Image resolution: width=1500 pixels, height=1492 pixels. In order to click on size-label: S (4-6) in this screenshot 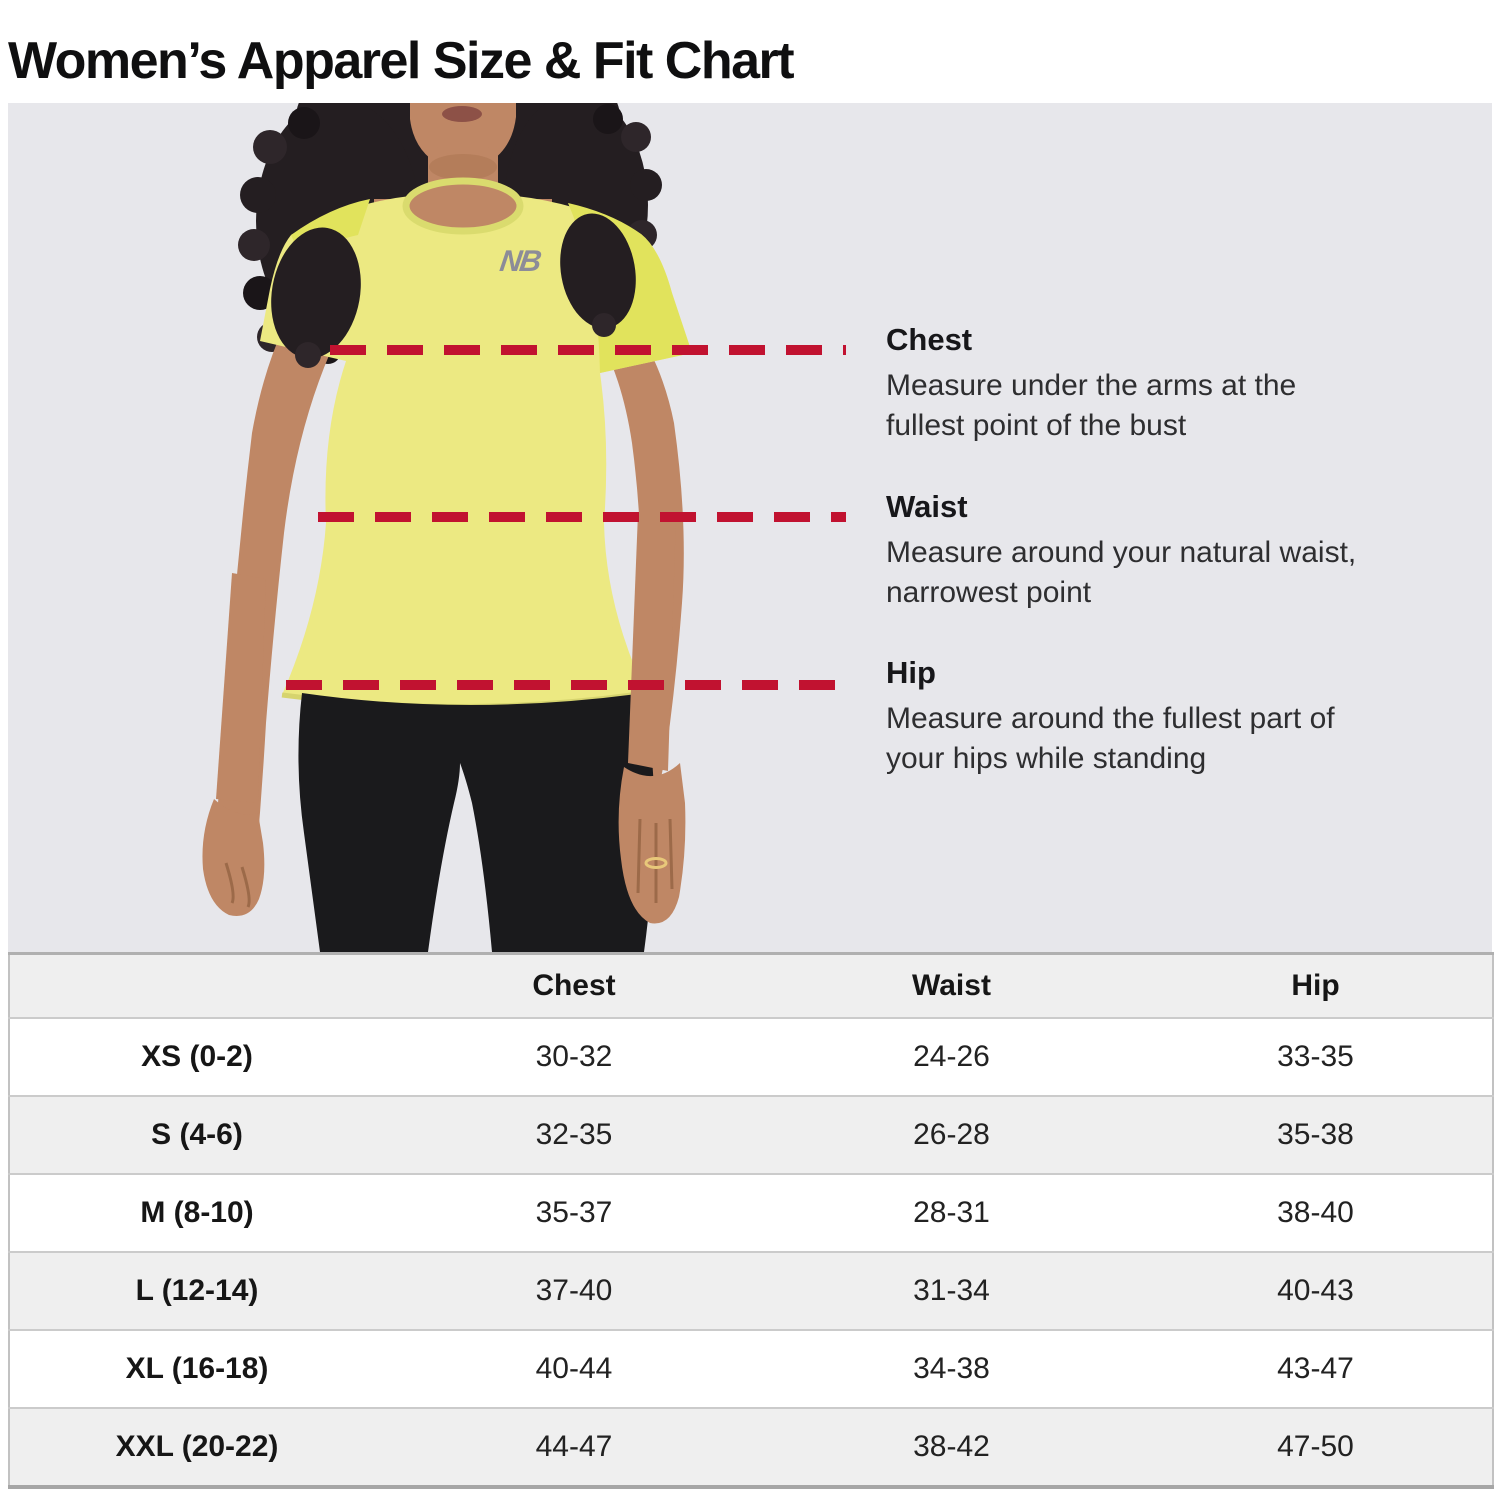, I will do `click(196, 1135)`.